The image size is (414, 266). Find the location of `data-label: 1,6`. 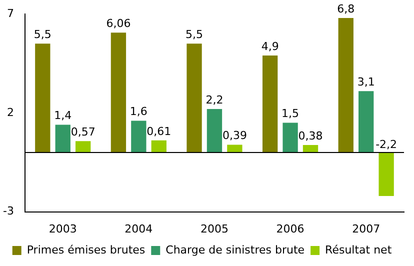

data-label: 1,6 is located at coordinates (139, 111).